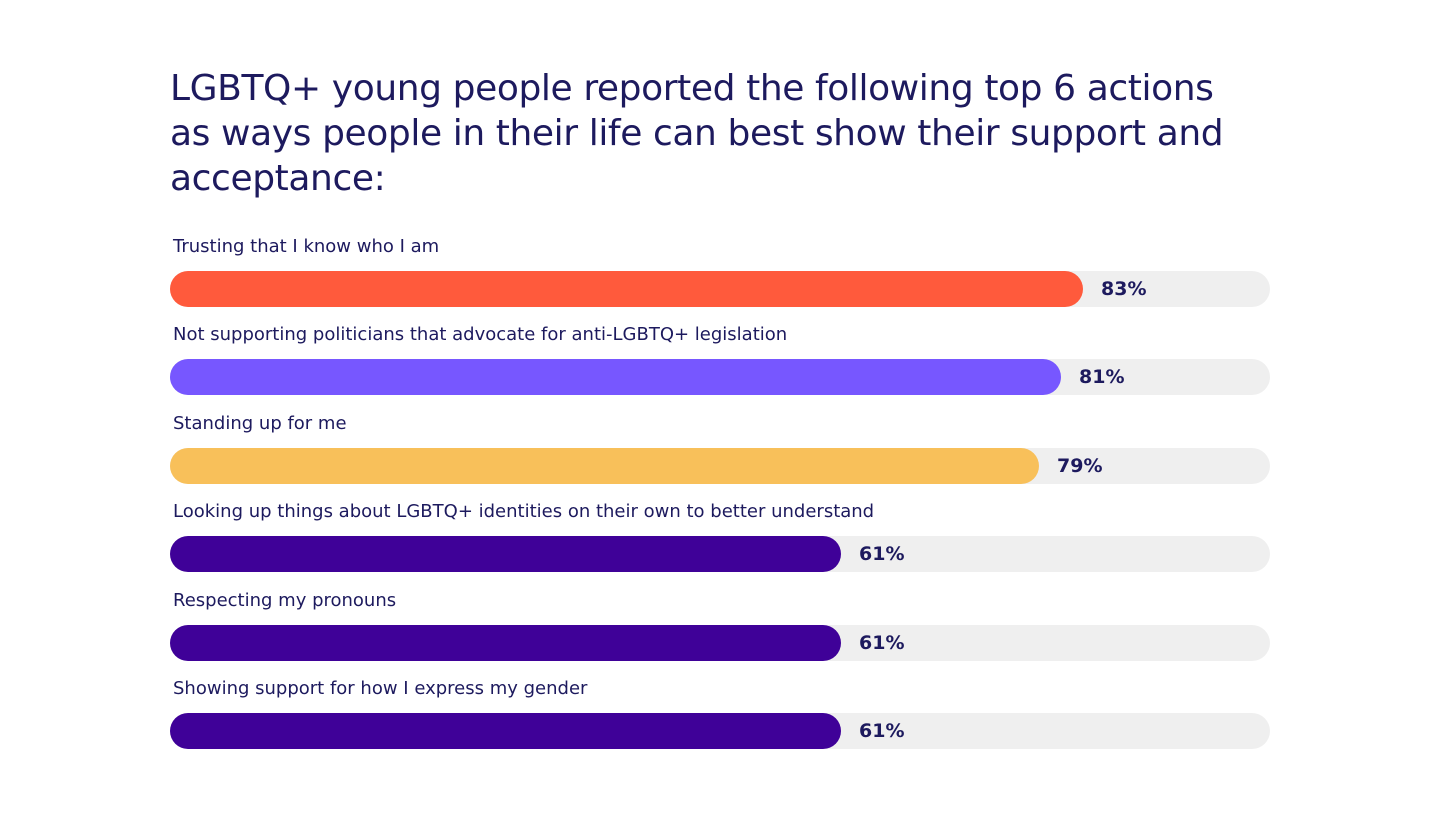 Image resolution: width=1440 pixels, height=831 pixels. I want to click on bar-category-label: Trusting that I know who I am, so click(306, 246).